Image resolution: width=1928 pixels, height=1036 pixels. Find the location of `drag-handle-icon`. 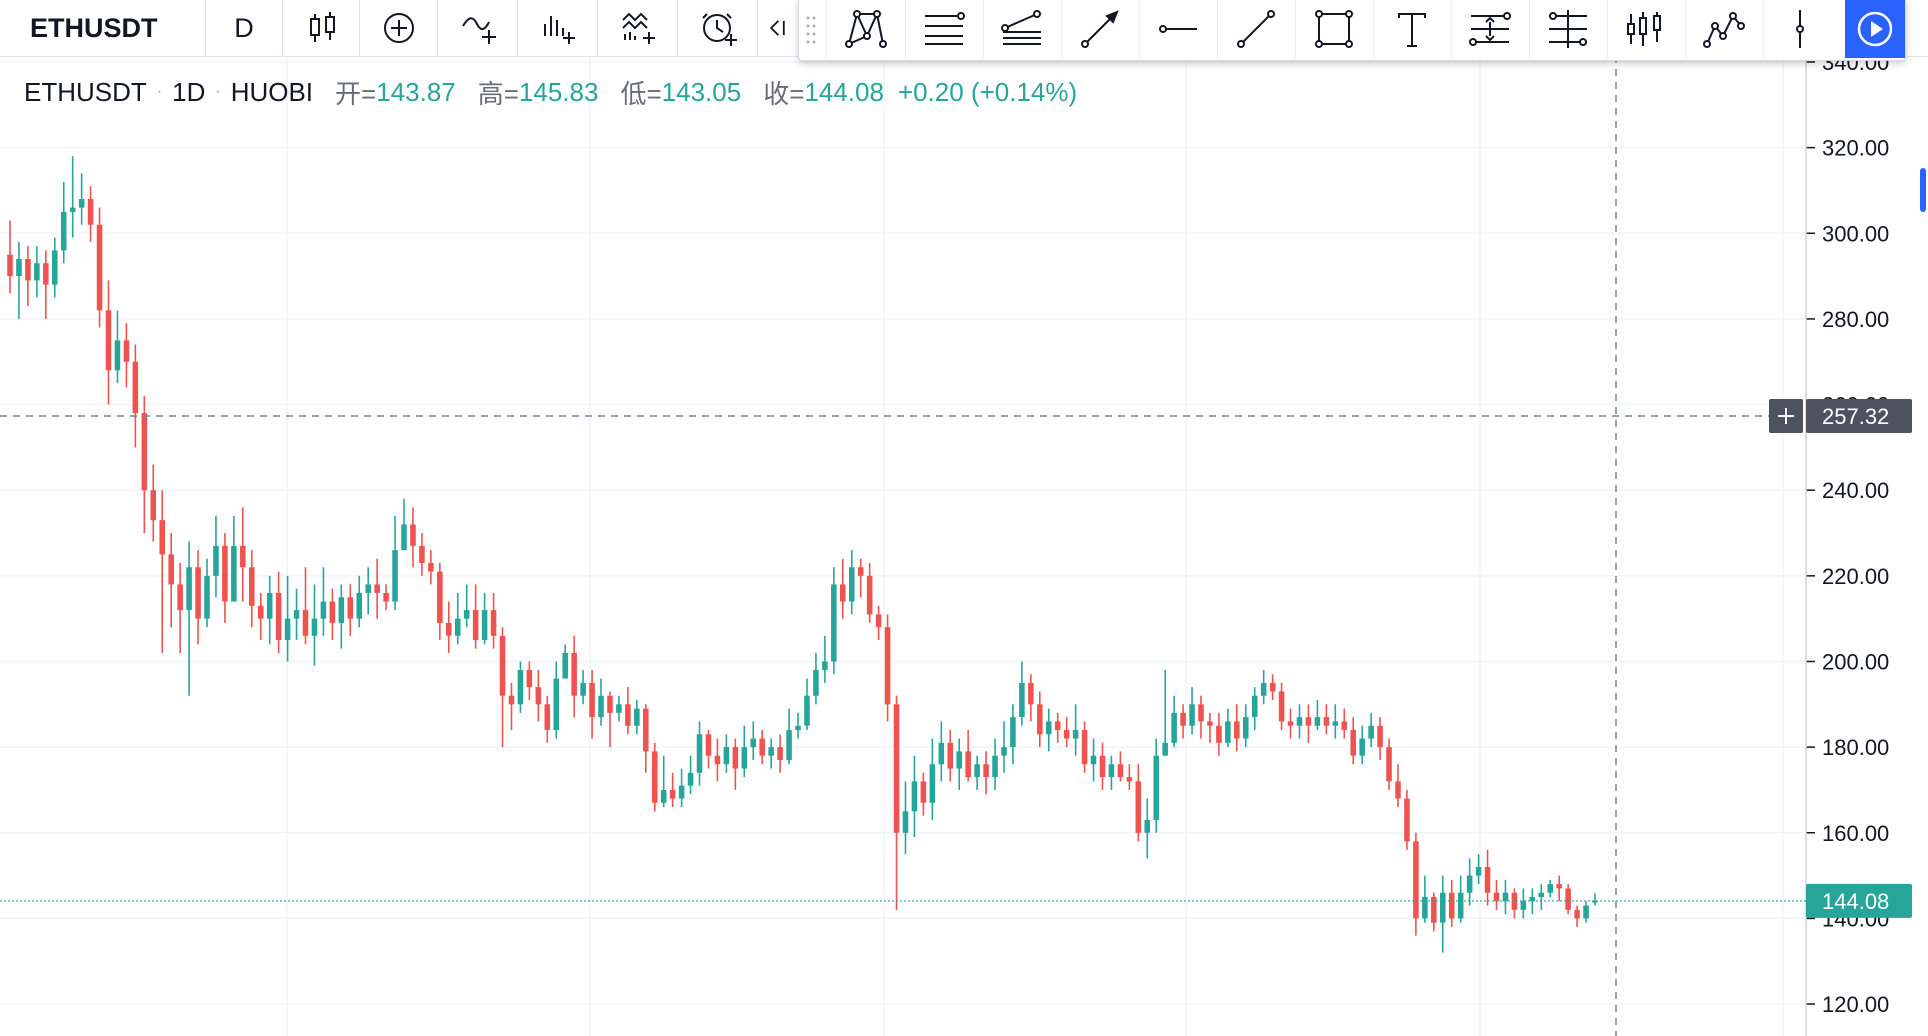

drag-handle-icon is located at coordinates (811, 29).